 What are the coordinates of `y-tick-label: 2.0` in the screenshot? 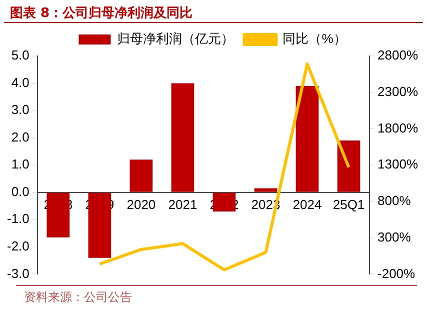 It's located at (20, 136).